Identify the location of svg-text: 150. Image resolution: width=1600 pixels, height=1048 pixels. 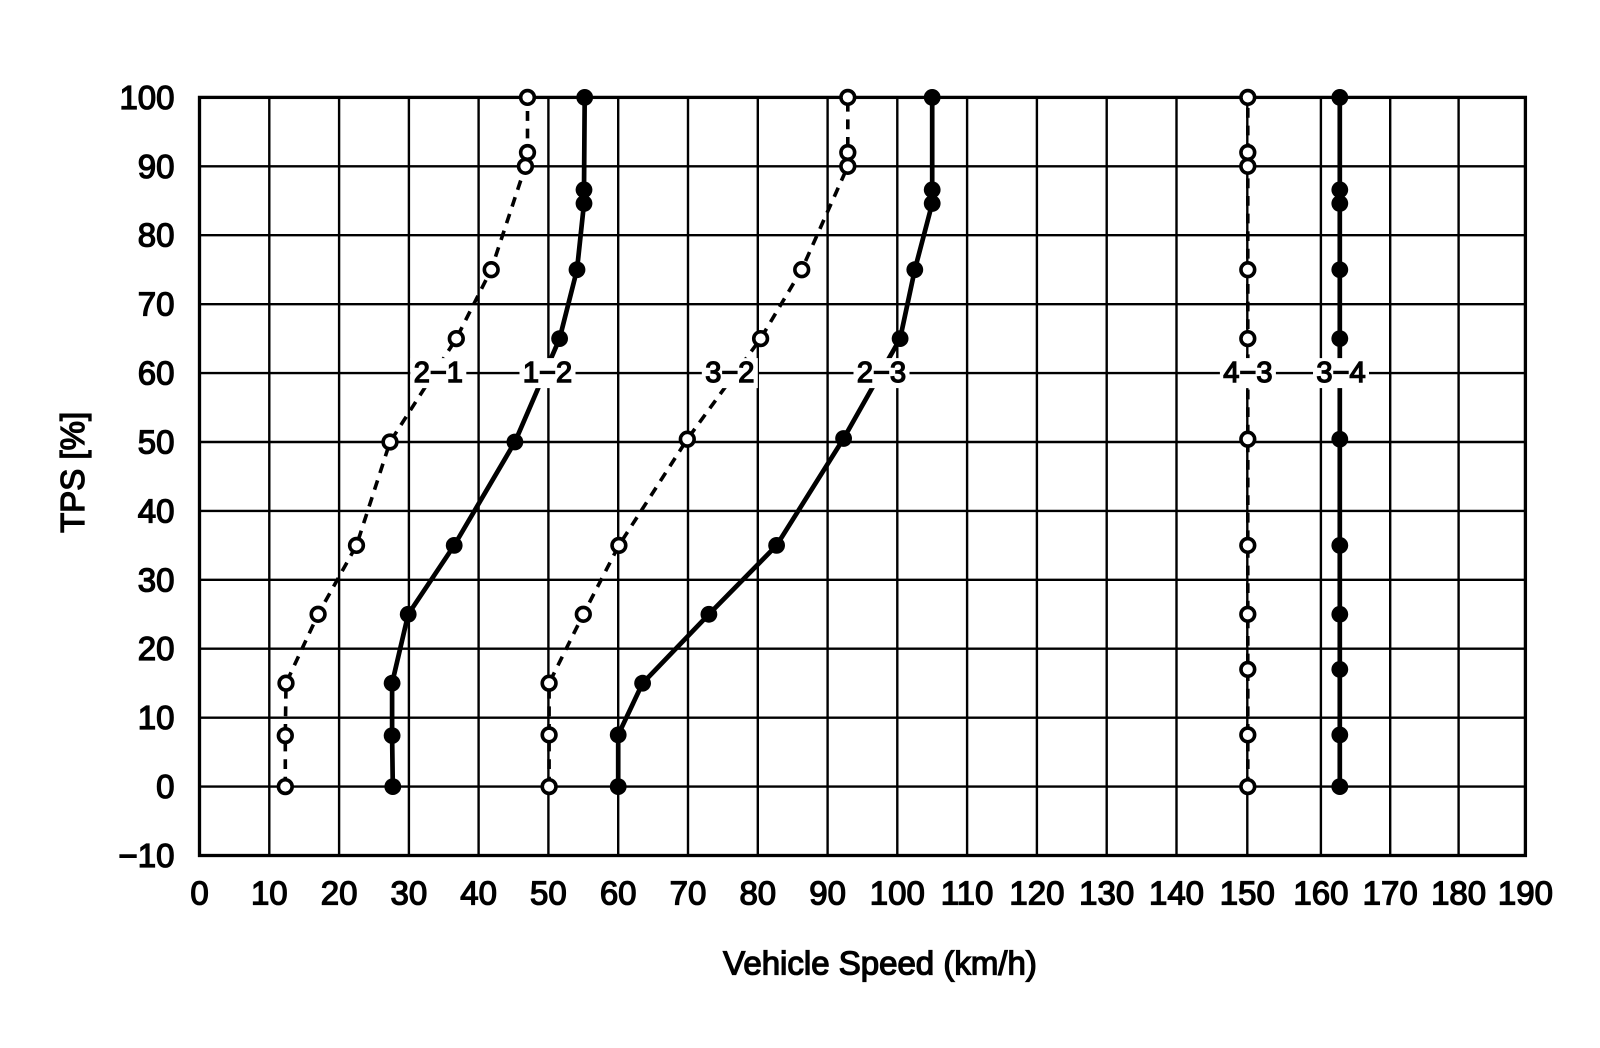
(1247, 893).